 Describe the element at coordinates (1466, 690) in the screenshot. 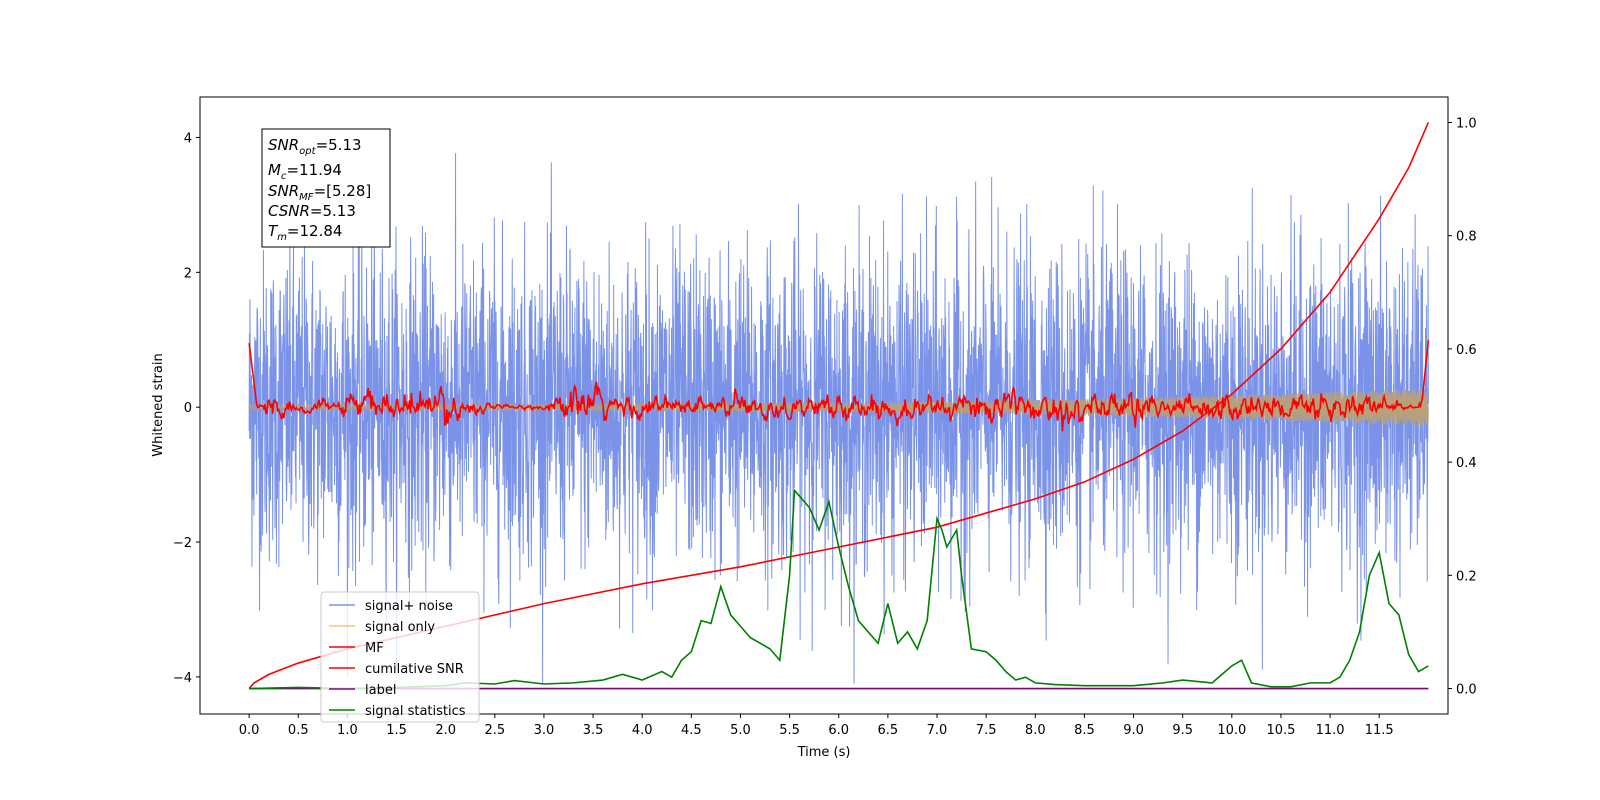

I see `y2-tick-label: 0.0` at that location.